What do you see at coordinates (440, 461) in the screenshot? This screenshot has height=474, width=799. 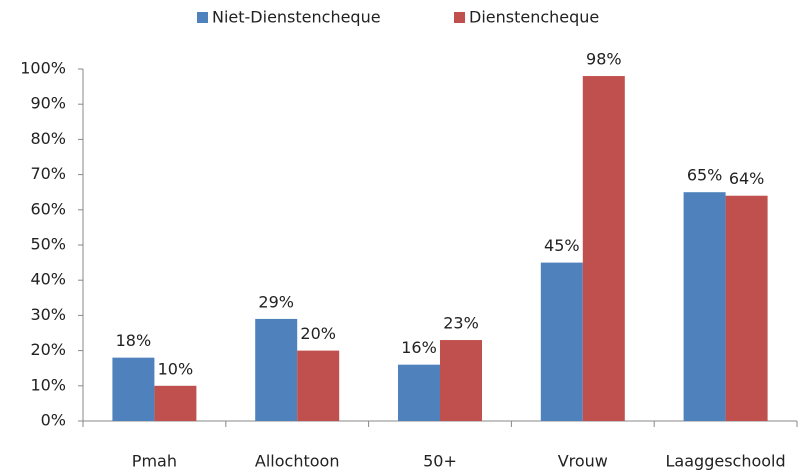 I see `x-tick-label: 50+` at bounding box center [440, 461].